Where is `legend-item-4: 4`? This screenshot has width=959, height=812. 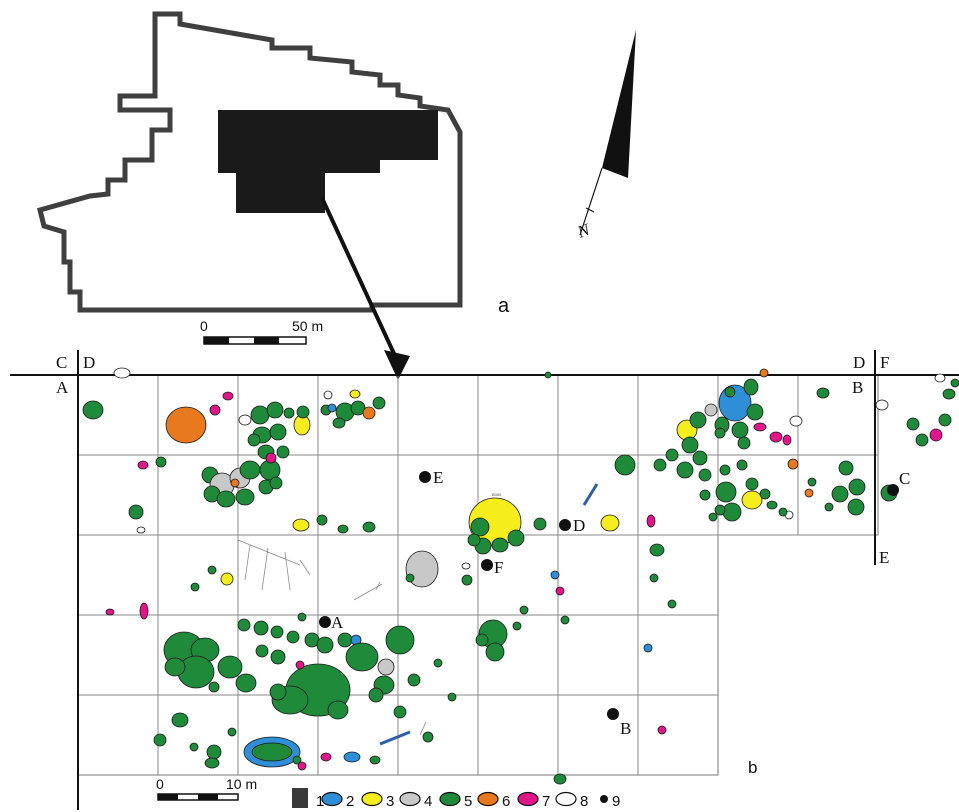
legend-item-4: 4 is located at coordinates (415, 800).